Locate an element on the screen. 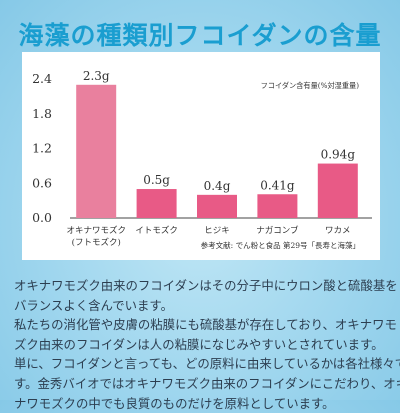 The height and width of the screenshot is (413, 400). bar-value-label: 0.5g is located at coordinates (156, 180).